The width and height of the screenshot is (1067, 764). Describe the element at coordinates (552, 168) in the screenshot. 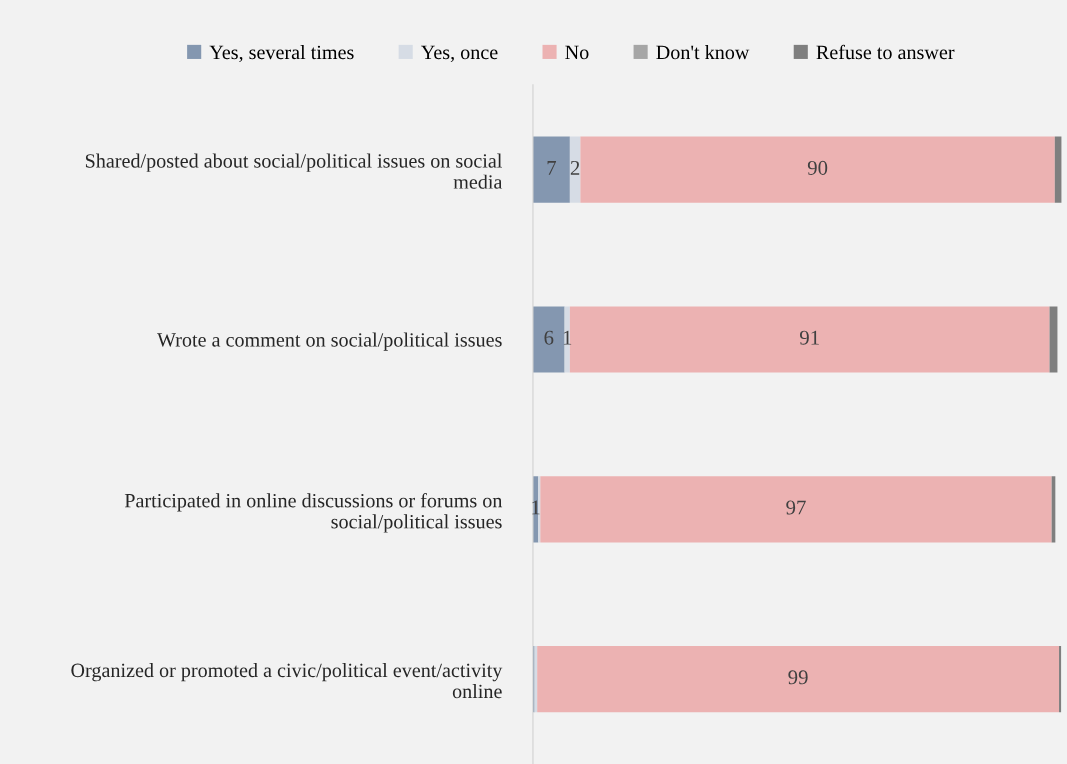

I see `data-label: 7` at that location.